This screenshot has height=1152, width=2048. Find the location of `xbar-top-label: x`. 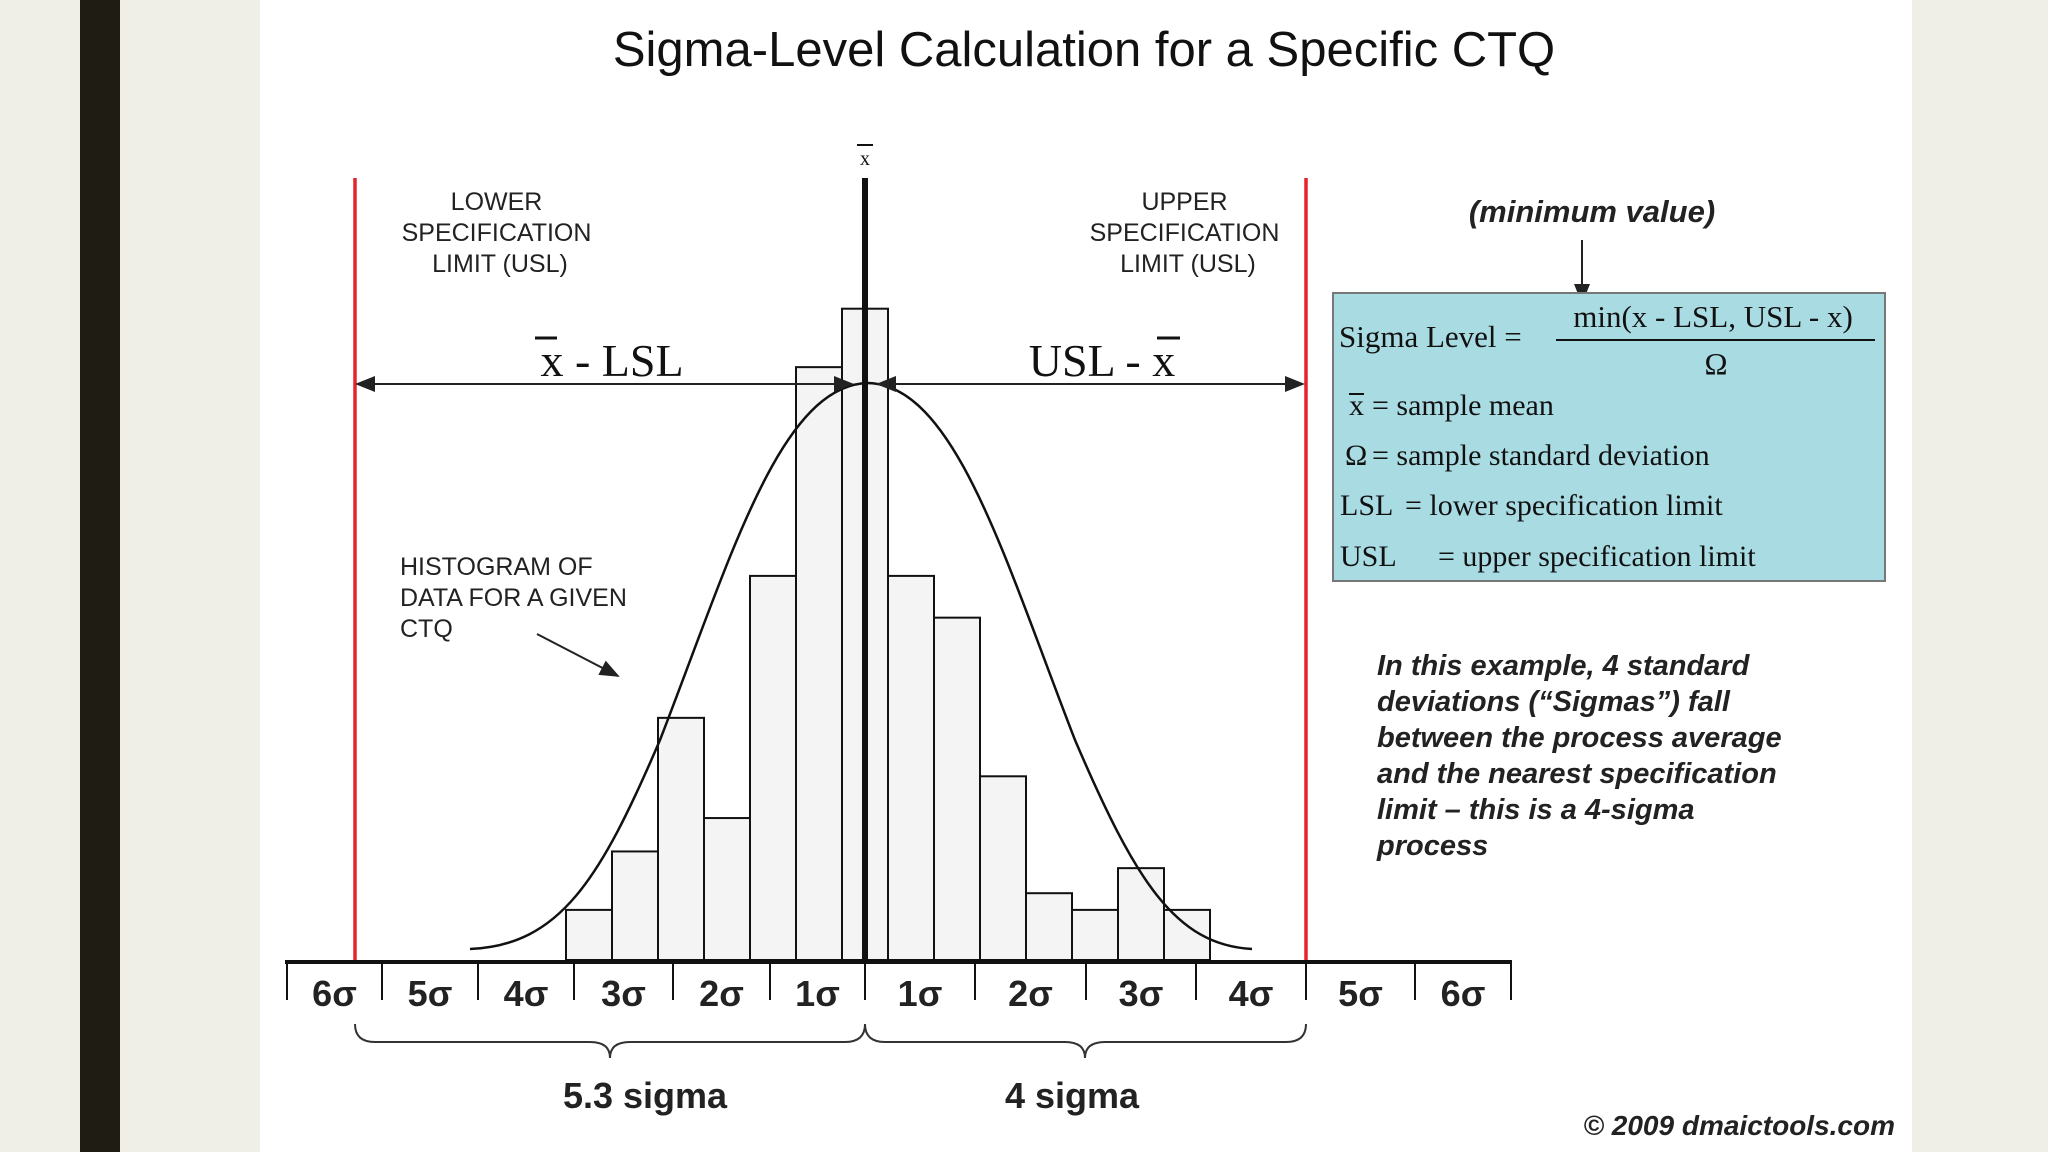

xbar-top-label: x is located at coordinates (865, 159).